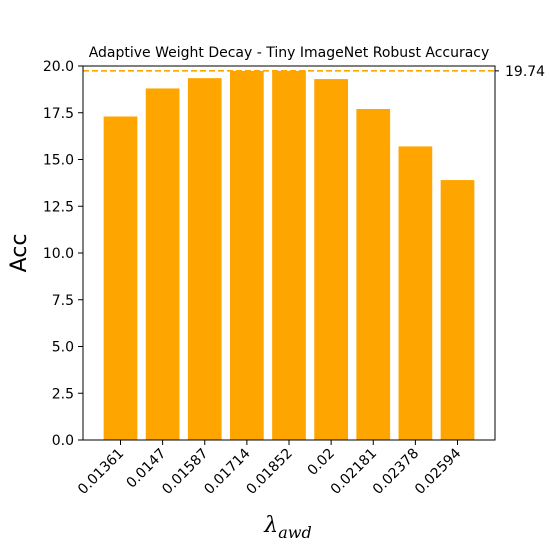 The height and width of the screenshot is (550, 550). I want to click on y-tick-label: 2.5, so click(63, 394).